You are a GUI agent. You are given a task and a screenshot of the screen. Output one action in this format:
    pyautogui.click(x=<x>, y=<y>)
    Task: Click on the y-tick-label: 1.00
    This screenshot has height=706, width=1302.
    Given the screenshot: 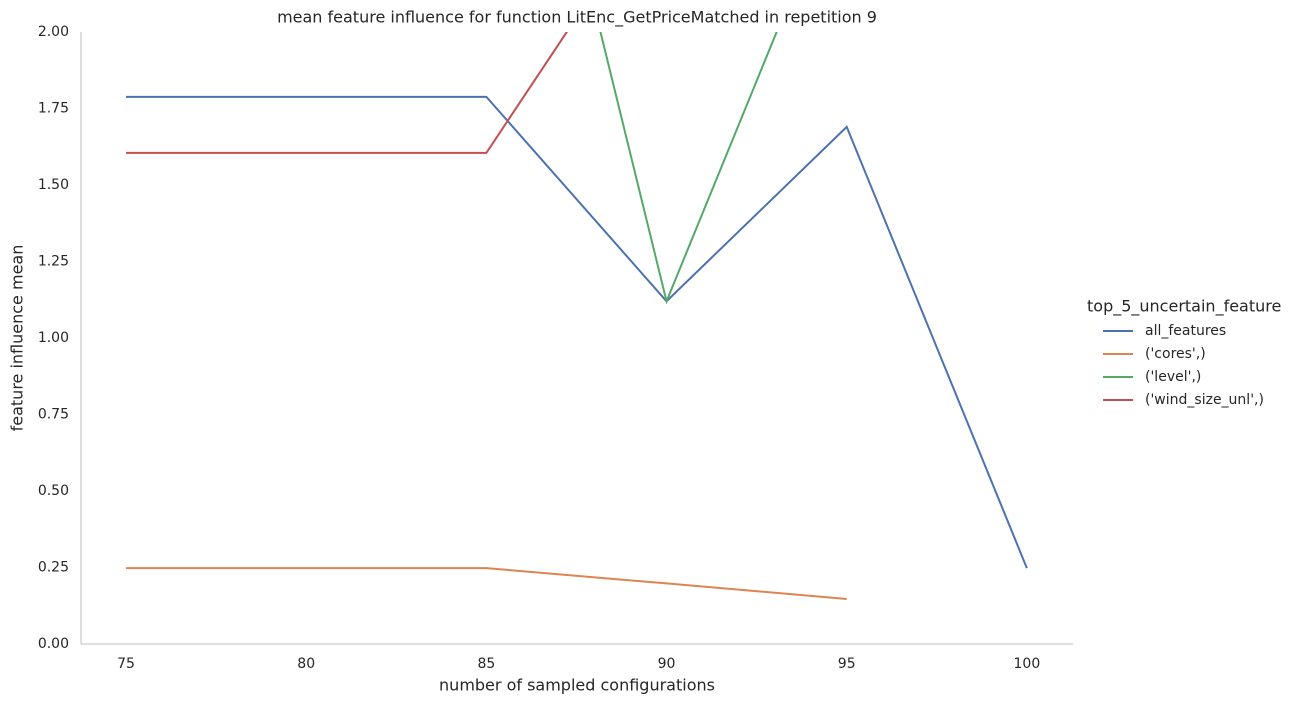 What is the action you would take?
    pyautogui.click(x=53, y=338)
    